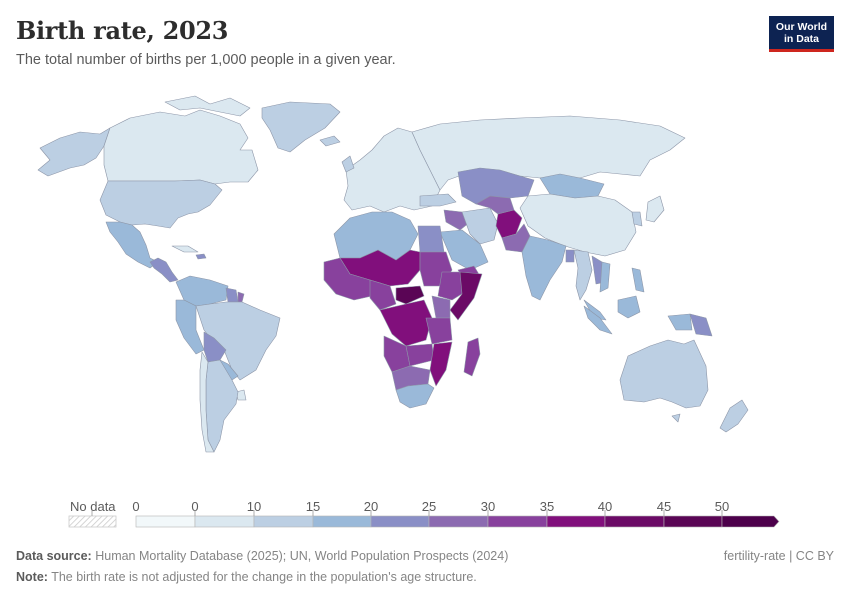  Describe the element at coordinates (207, 106) in the screenshot. I see `region-canada-arctic` at that location.